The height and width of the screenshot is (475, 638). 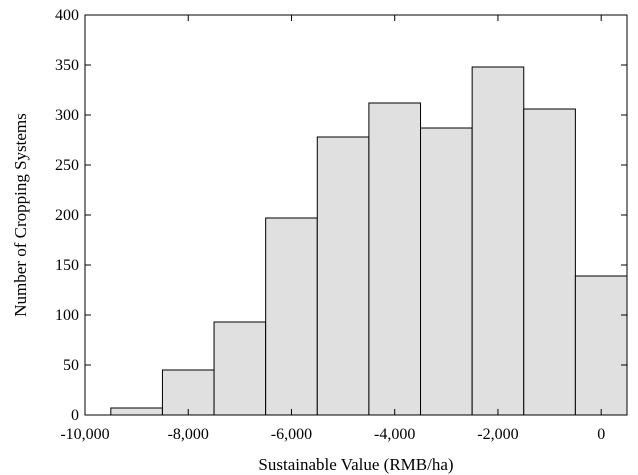 I want to click on y-tick-label: 350, so click(x=67, y=65).